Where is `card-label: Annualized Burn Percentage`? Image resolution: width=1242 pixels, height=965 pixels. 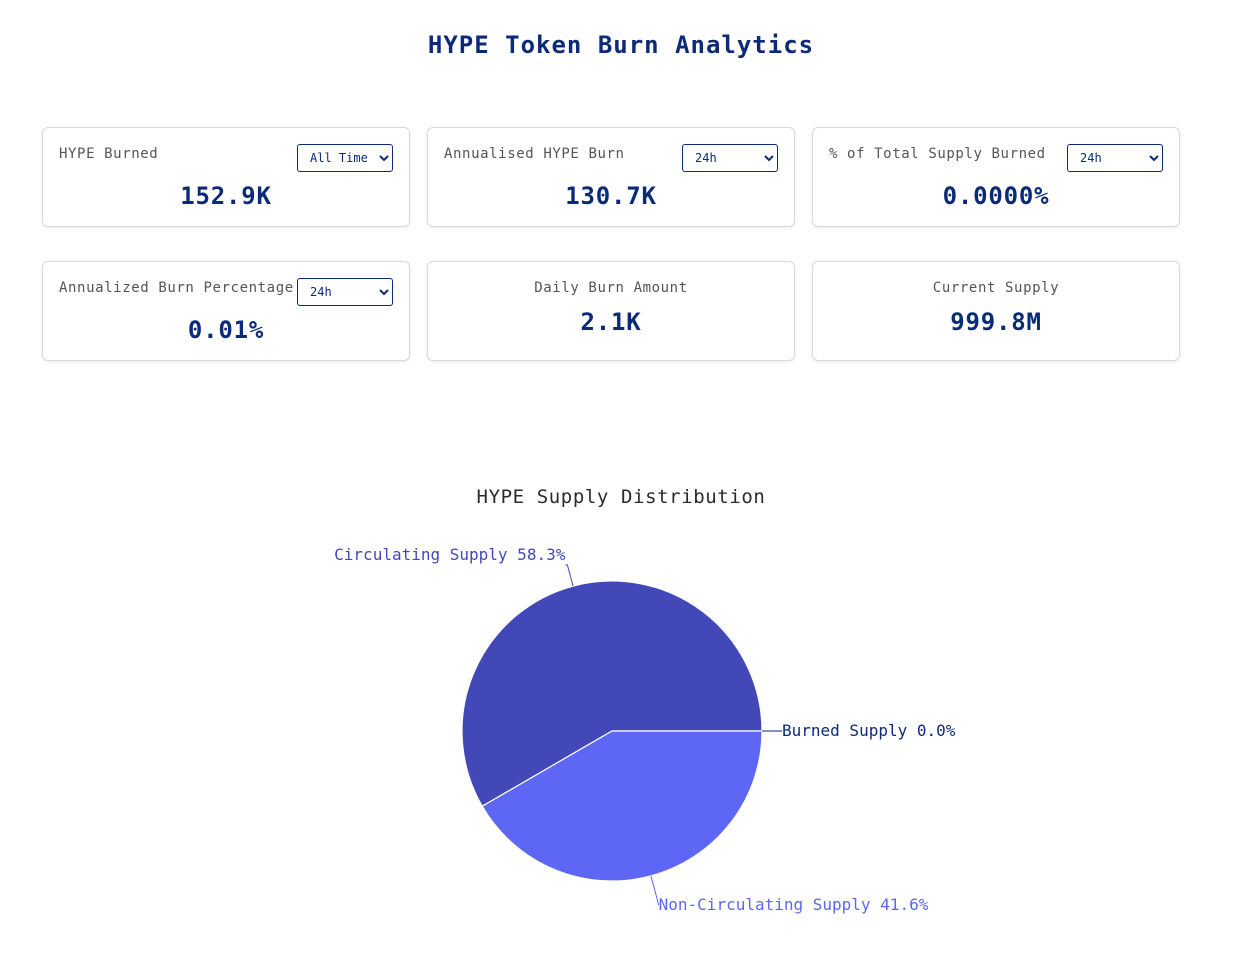 card-label: Annualized Burn Percentage is located at coordinates (176, 288).